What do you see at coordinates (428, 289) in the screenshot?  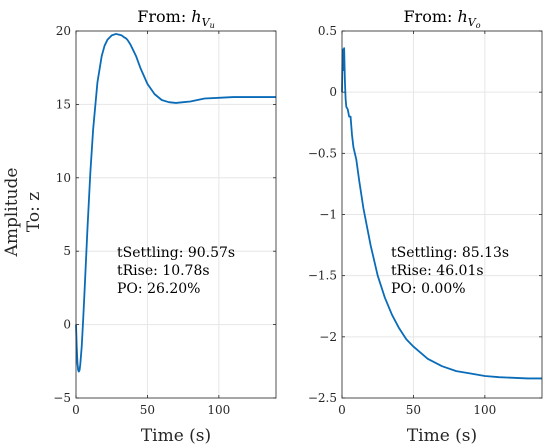 I see `annotation-text: PO: 0.00%` at bounding box center [428, 289].